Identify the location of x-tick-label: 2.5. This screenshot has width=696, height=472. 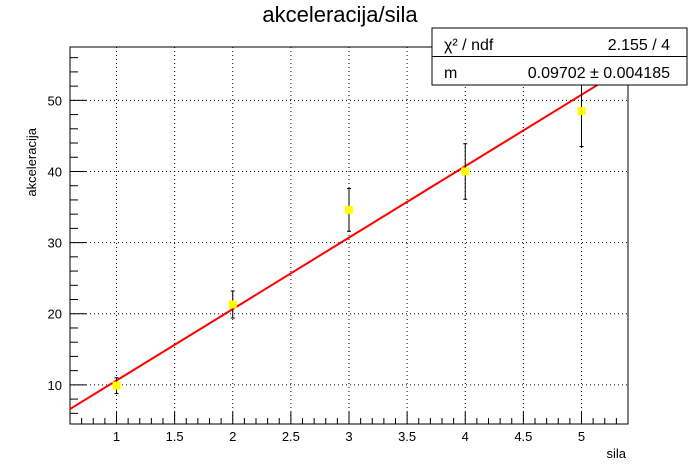
(291, 436).